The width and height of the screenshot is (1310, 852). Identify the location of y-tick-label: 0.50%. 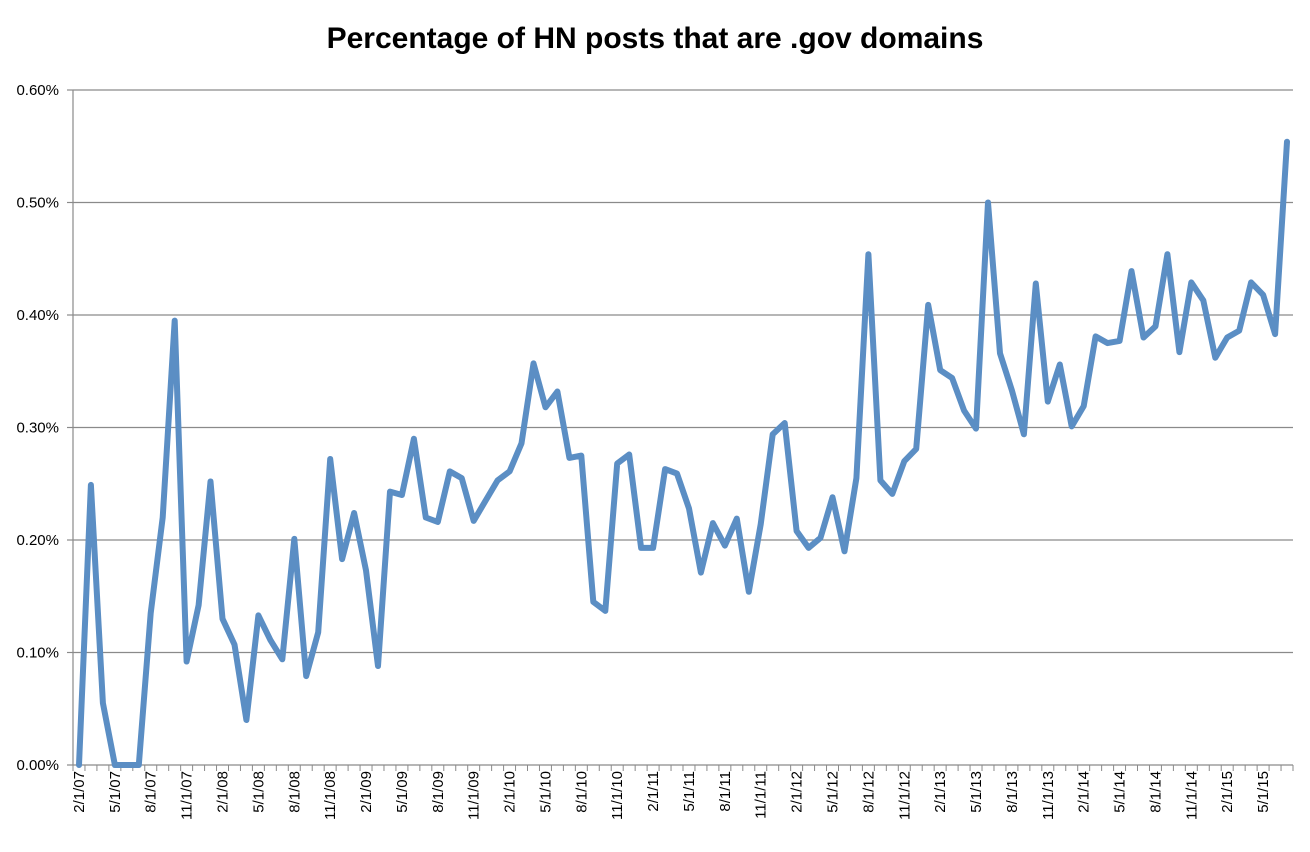
(37, 203).